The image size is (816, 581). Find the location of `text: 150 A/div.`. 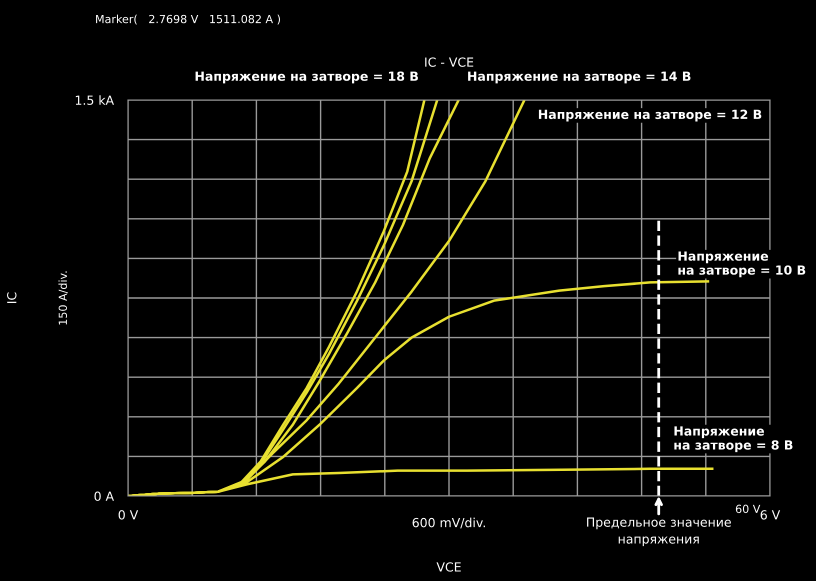

text: 150 A/div. is located at coordinates (63, 298).